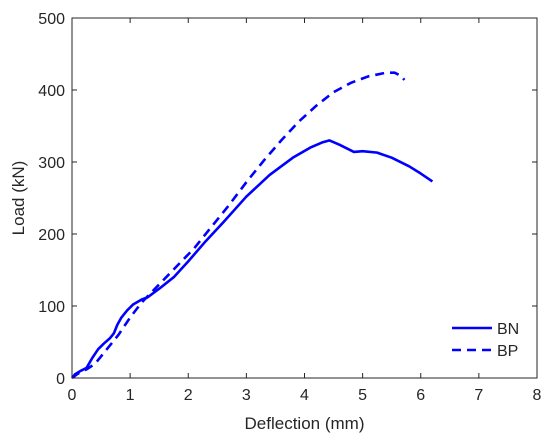  I want to click on y-axis-label: Load (kN), so click(18, 198).